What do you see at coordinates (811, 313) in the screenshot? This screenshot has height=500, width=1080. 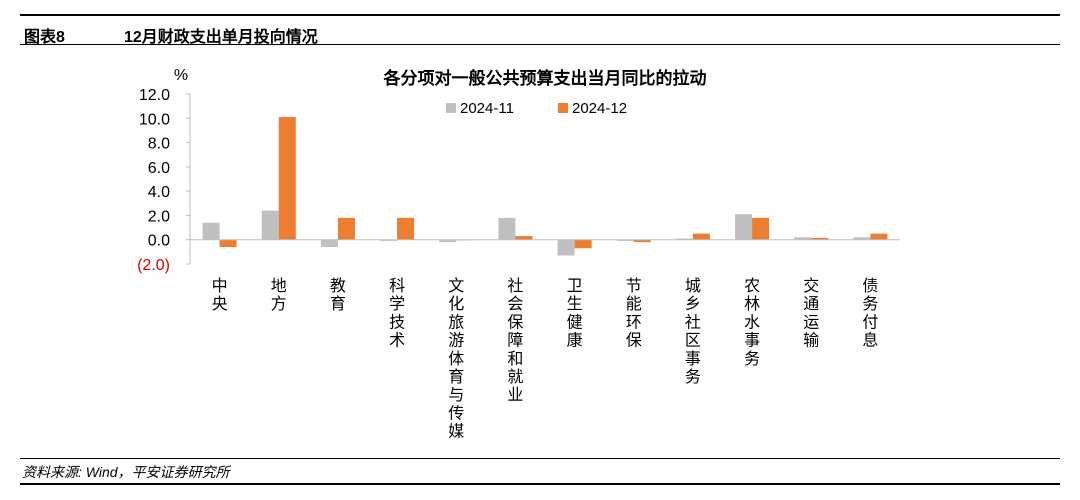 I see `x-tick-label: 交通运输` at bounding box center [811, 313].